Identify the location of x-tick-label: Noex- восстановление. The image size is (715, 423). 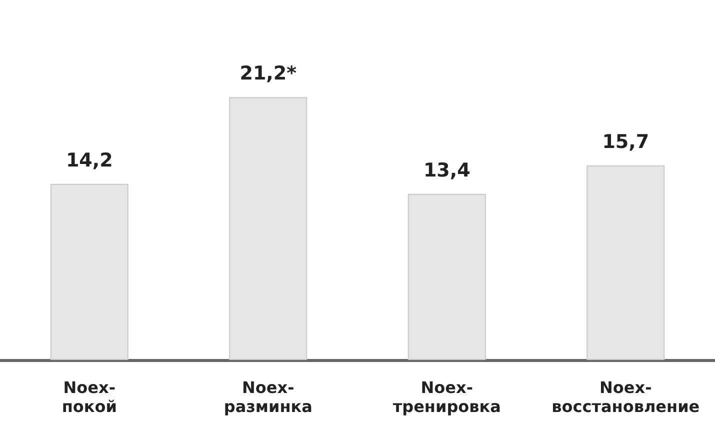
(626, 397).